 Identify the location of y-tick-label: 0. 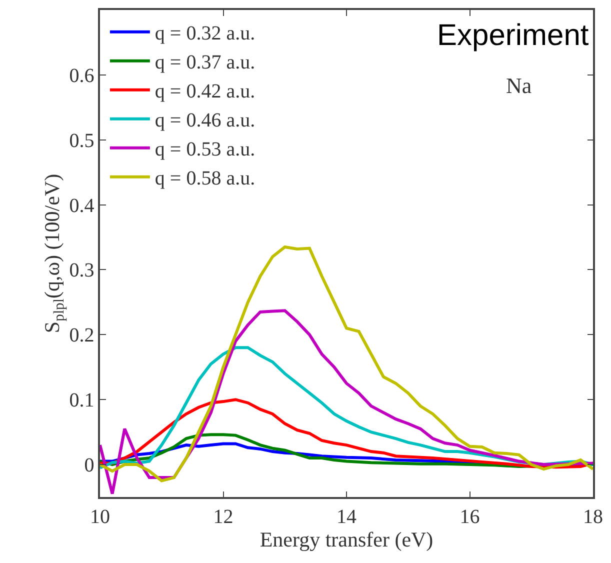
(89, 465).